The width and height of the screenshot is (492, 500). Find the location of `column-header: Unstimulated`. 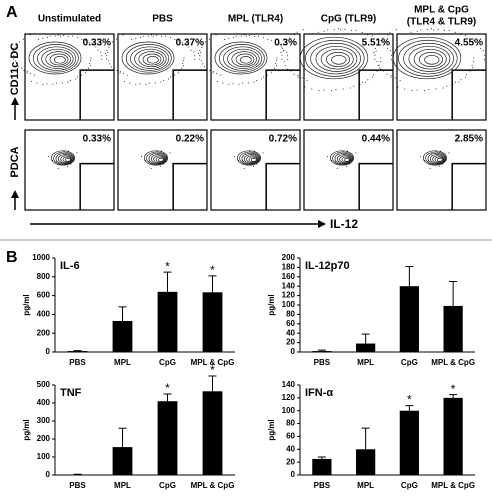

column-header: Unstimulated is located at coordinates (69, 19).